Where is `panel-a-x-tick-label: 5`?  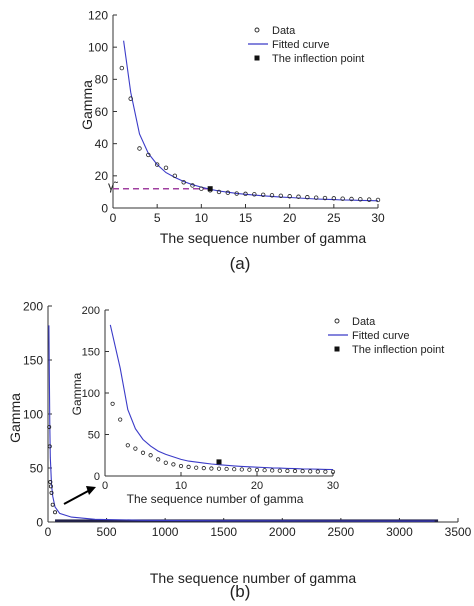
panel-a-x-tick-label: 5 is located at coordinates (157, 218).